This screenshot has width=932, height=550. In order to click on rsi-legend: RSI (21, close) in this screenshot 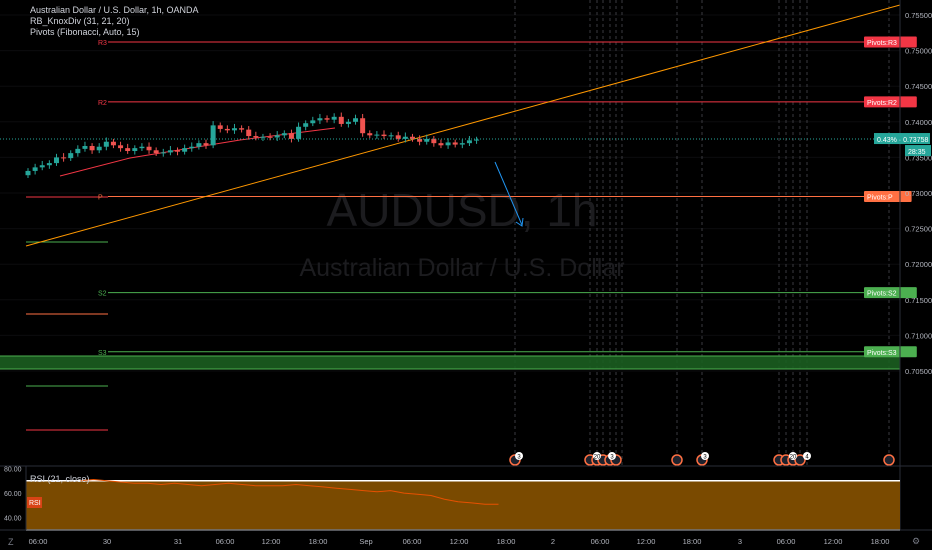, I will do `click(60, 479)`.